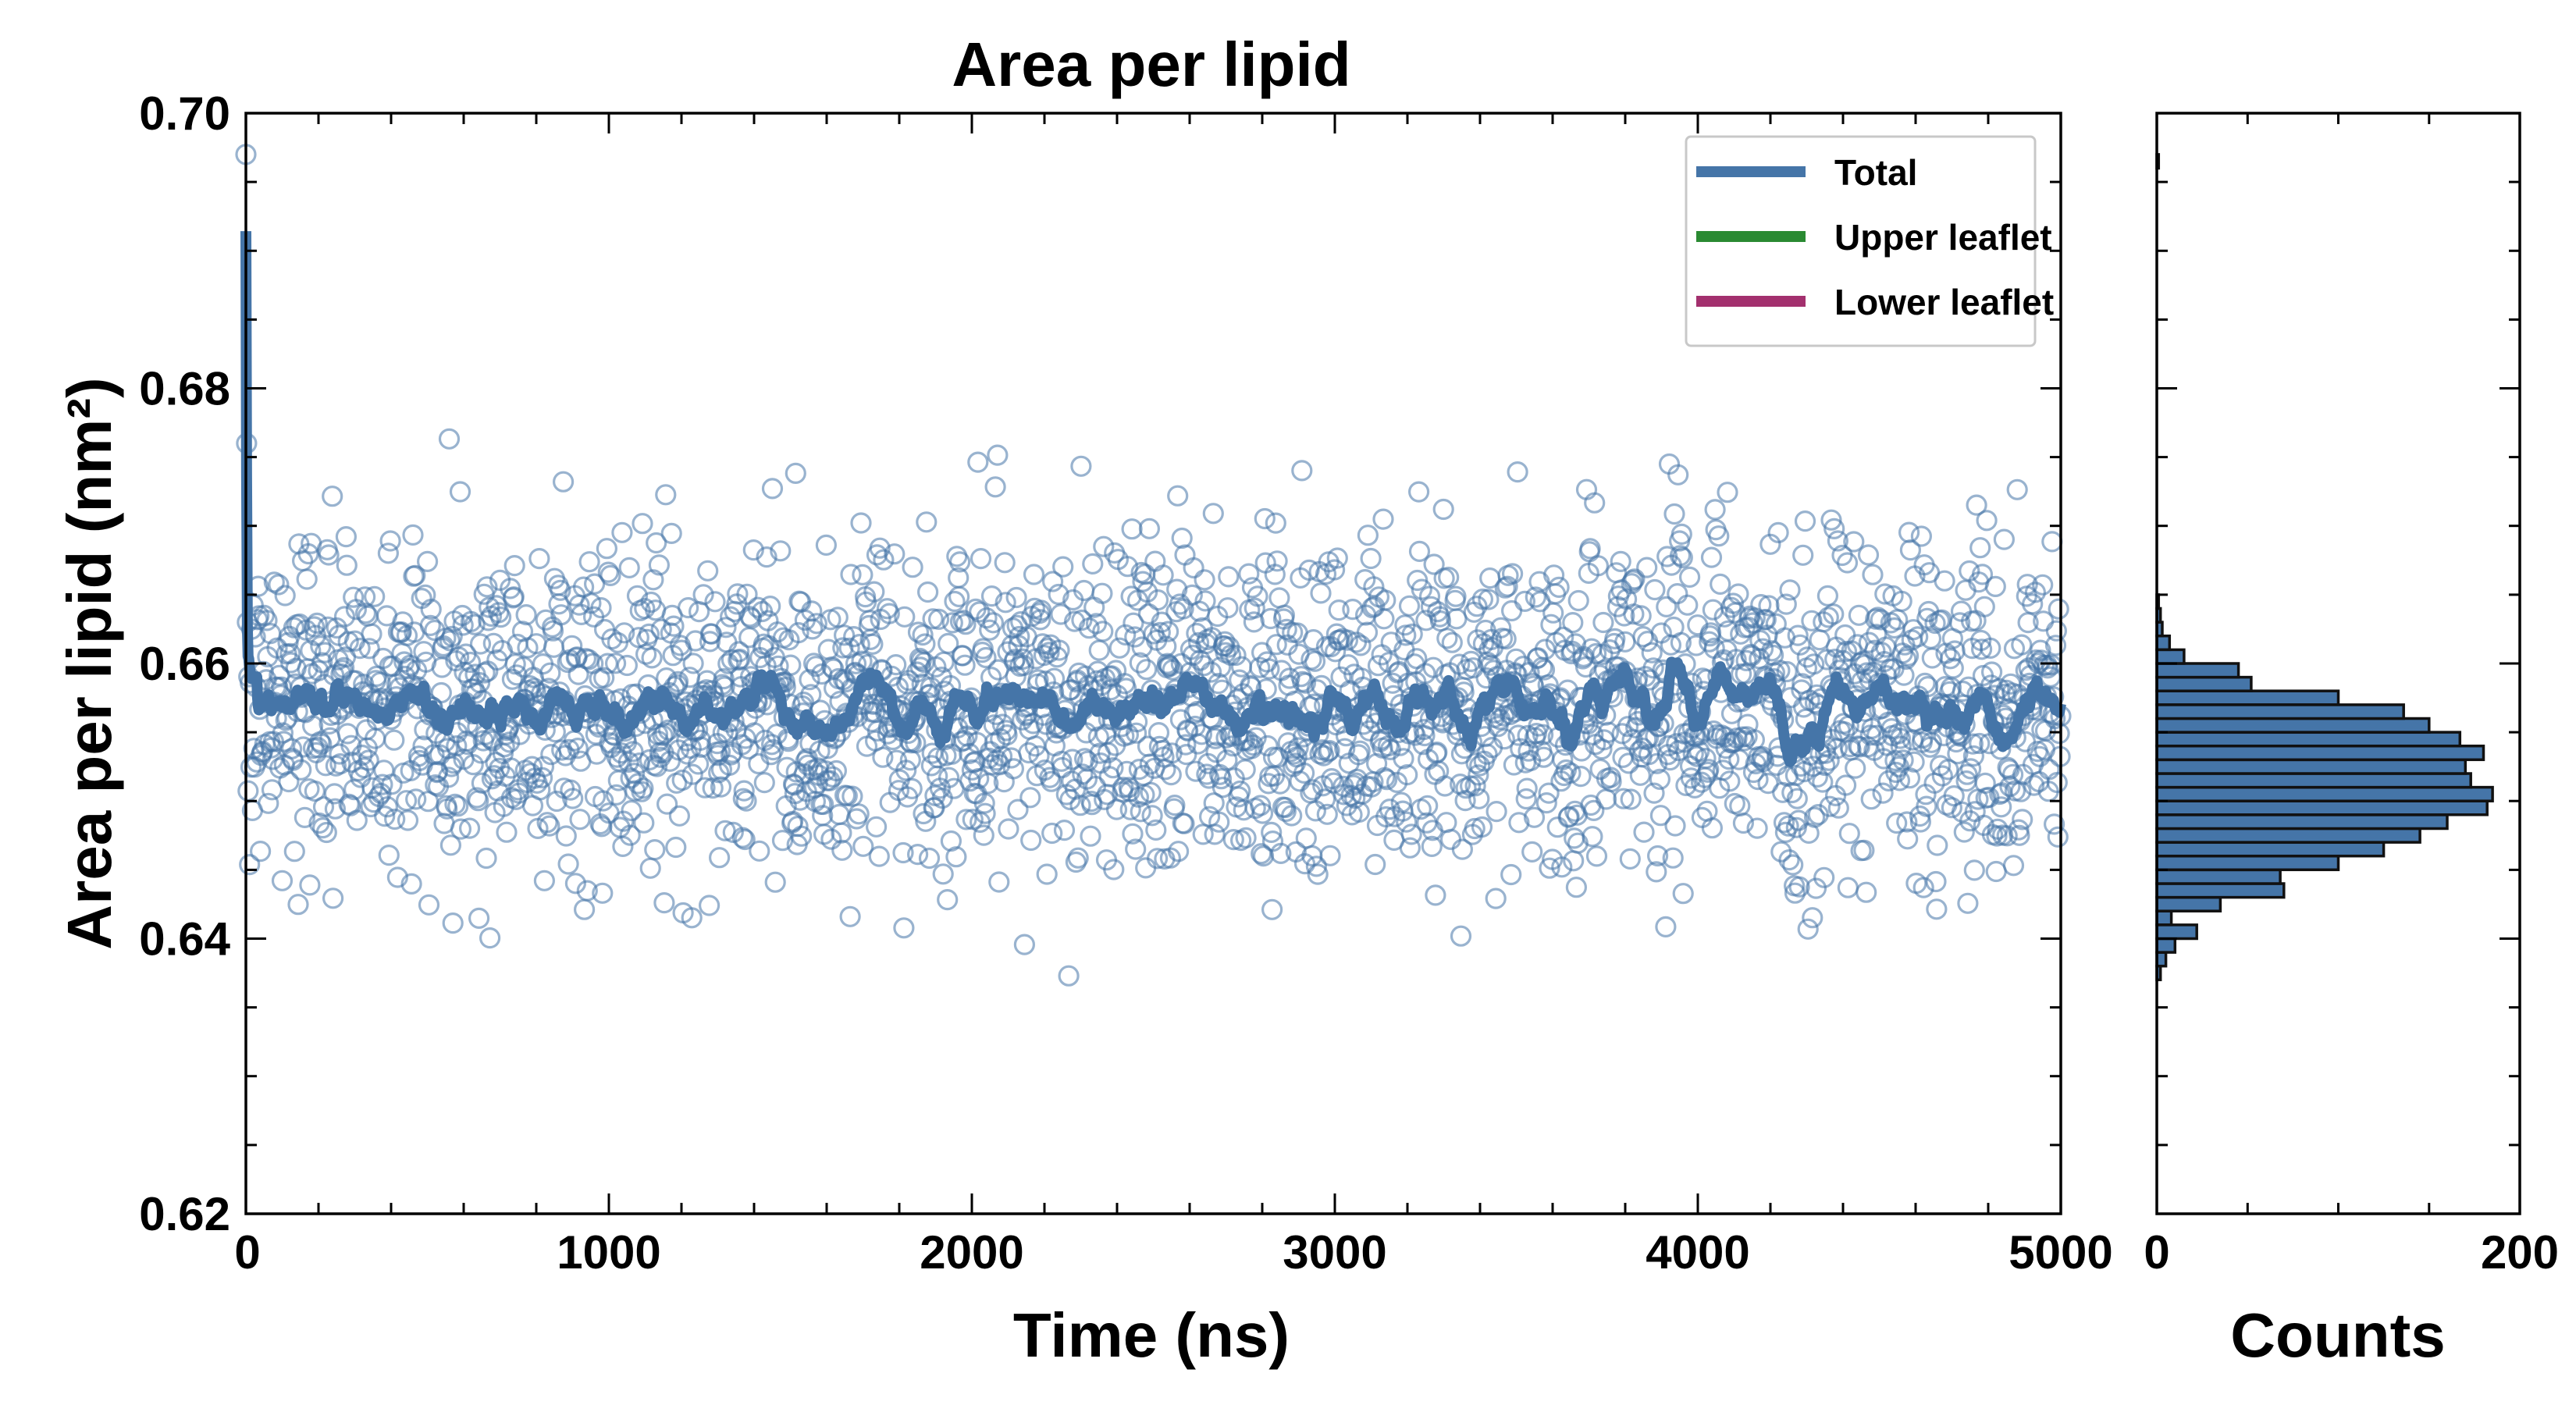  What do you see at coordinates (1861, 241) in the screenshot?
I see `legend-box` at bounding box center [1861, 241].